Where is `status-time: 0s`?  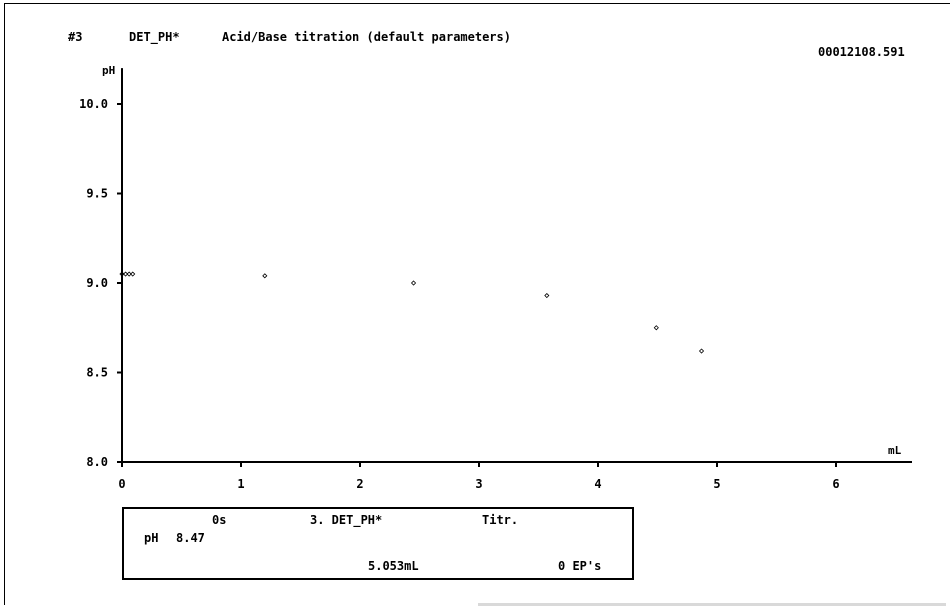
status-time: 0s is located at coordinates (219, 520).